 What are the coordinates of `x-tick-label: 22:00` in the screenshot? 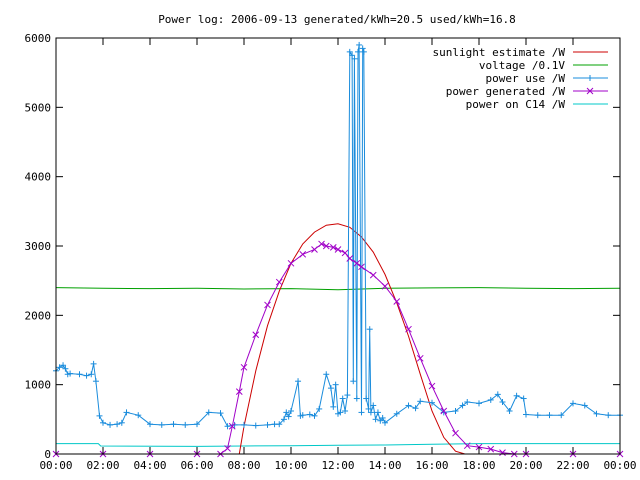 It's located at (572, 465).